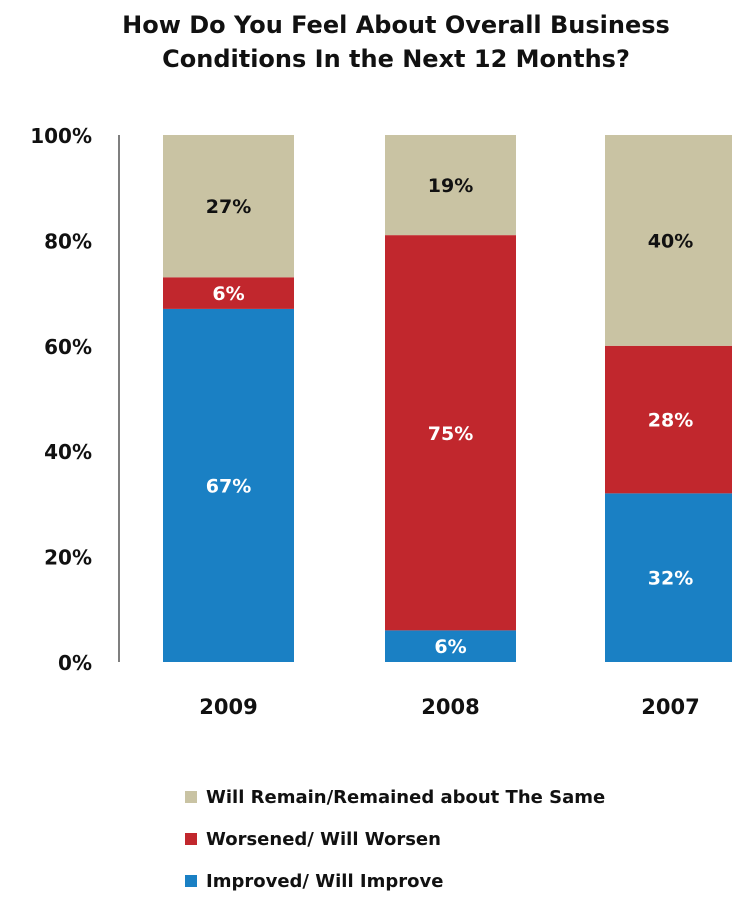  I want to click on legend-item: Improved/ Will Improve, so click(395, 881).